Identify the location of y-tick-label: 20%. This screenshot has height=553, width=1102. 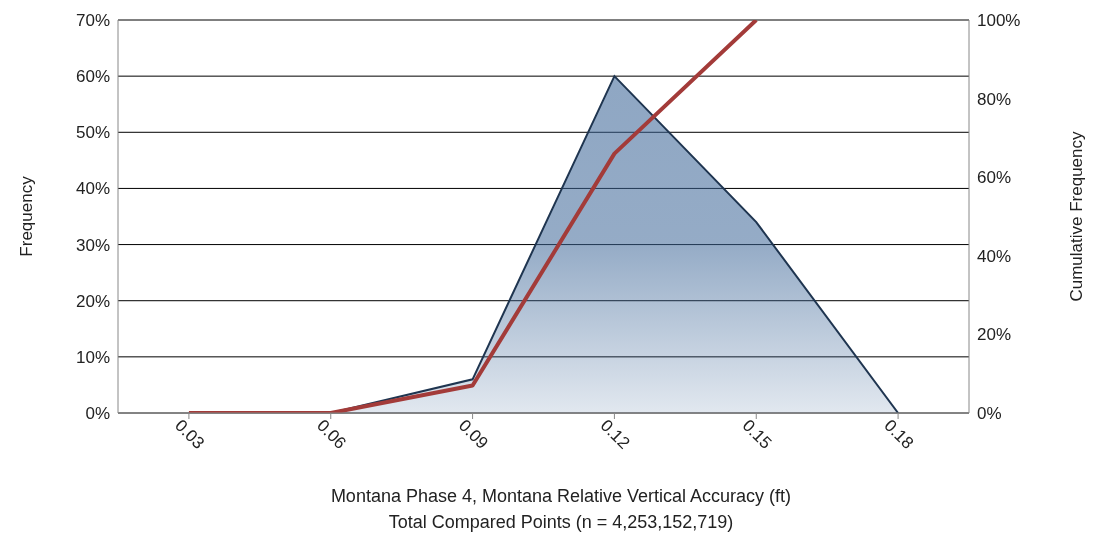
(92, 301).